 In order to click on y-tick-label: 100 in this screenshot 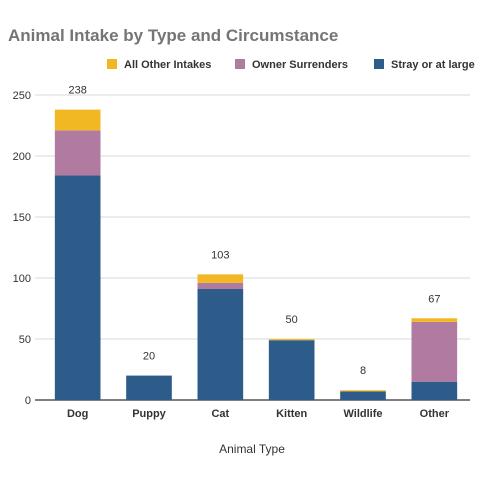, I will do `click(22, 279)`.